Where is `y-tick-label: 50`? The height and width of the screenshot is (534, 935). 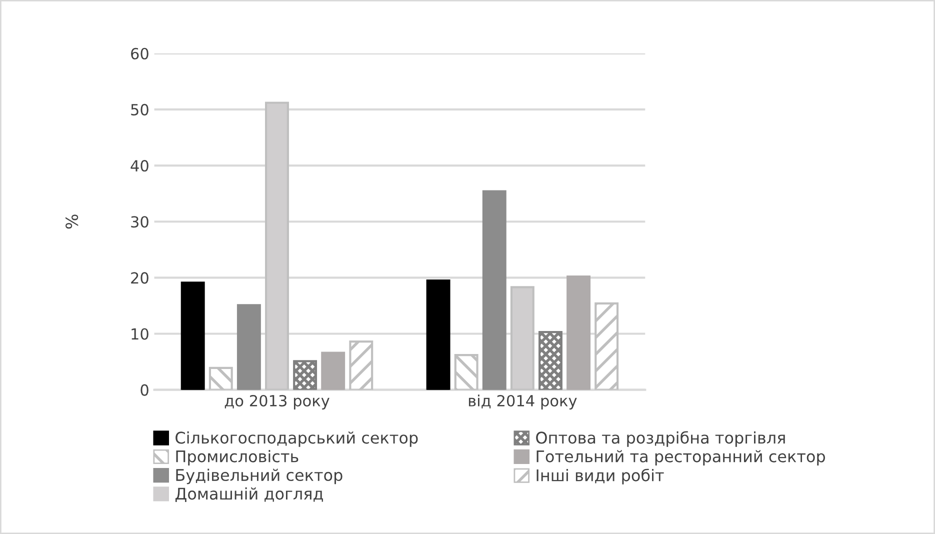
y-tick-label: 50 is located at coordinates (139, 110).